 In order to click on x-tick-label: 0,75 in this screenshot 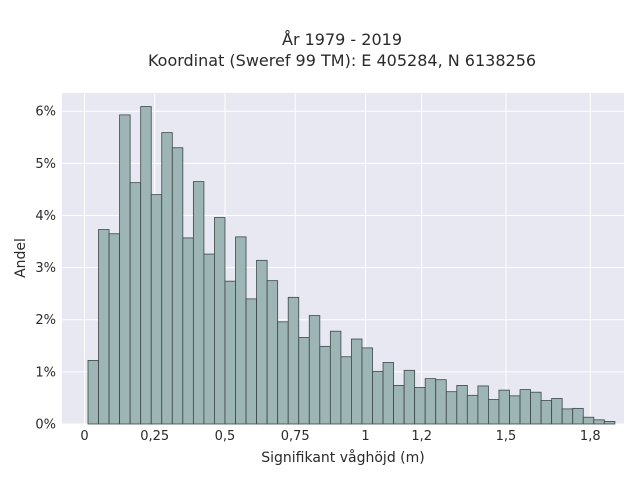, I will do `click(295, 436)`.